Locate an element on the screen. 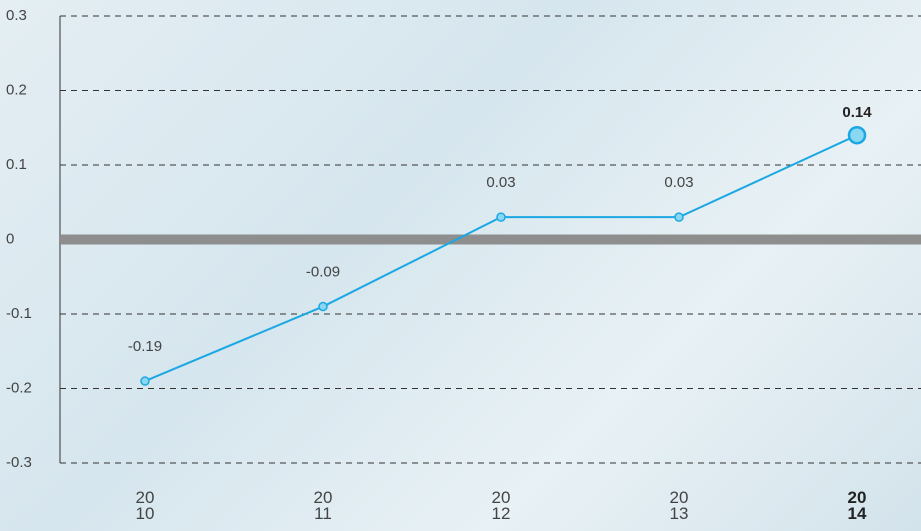 This screenshot has width=921, height=531. y-tick-label: 0.3 is located at coordinates (16, 15).